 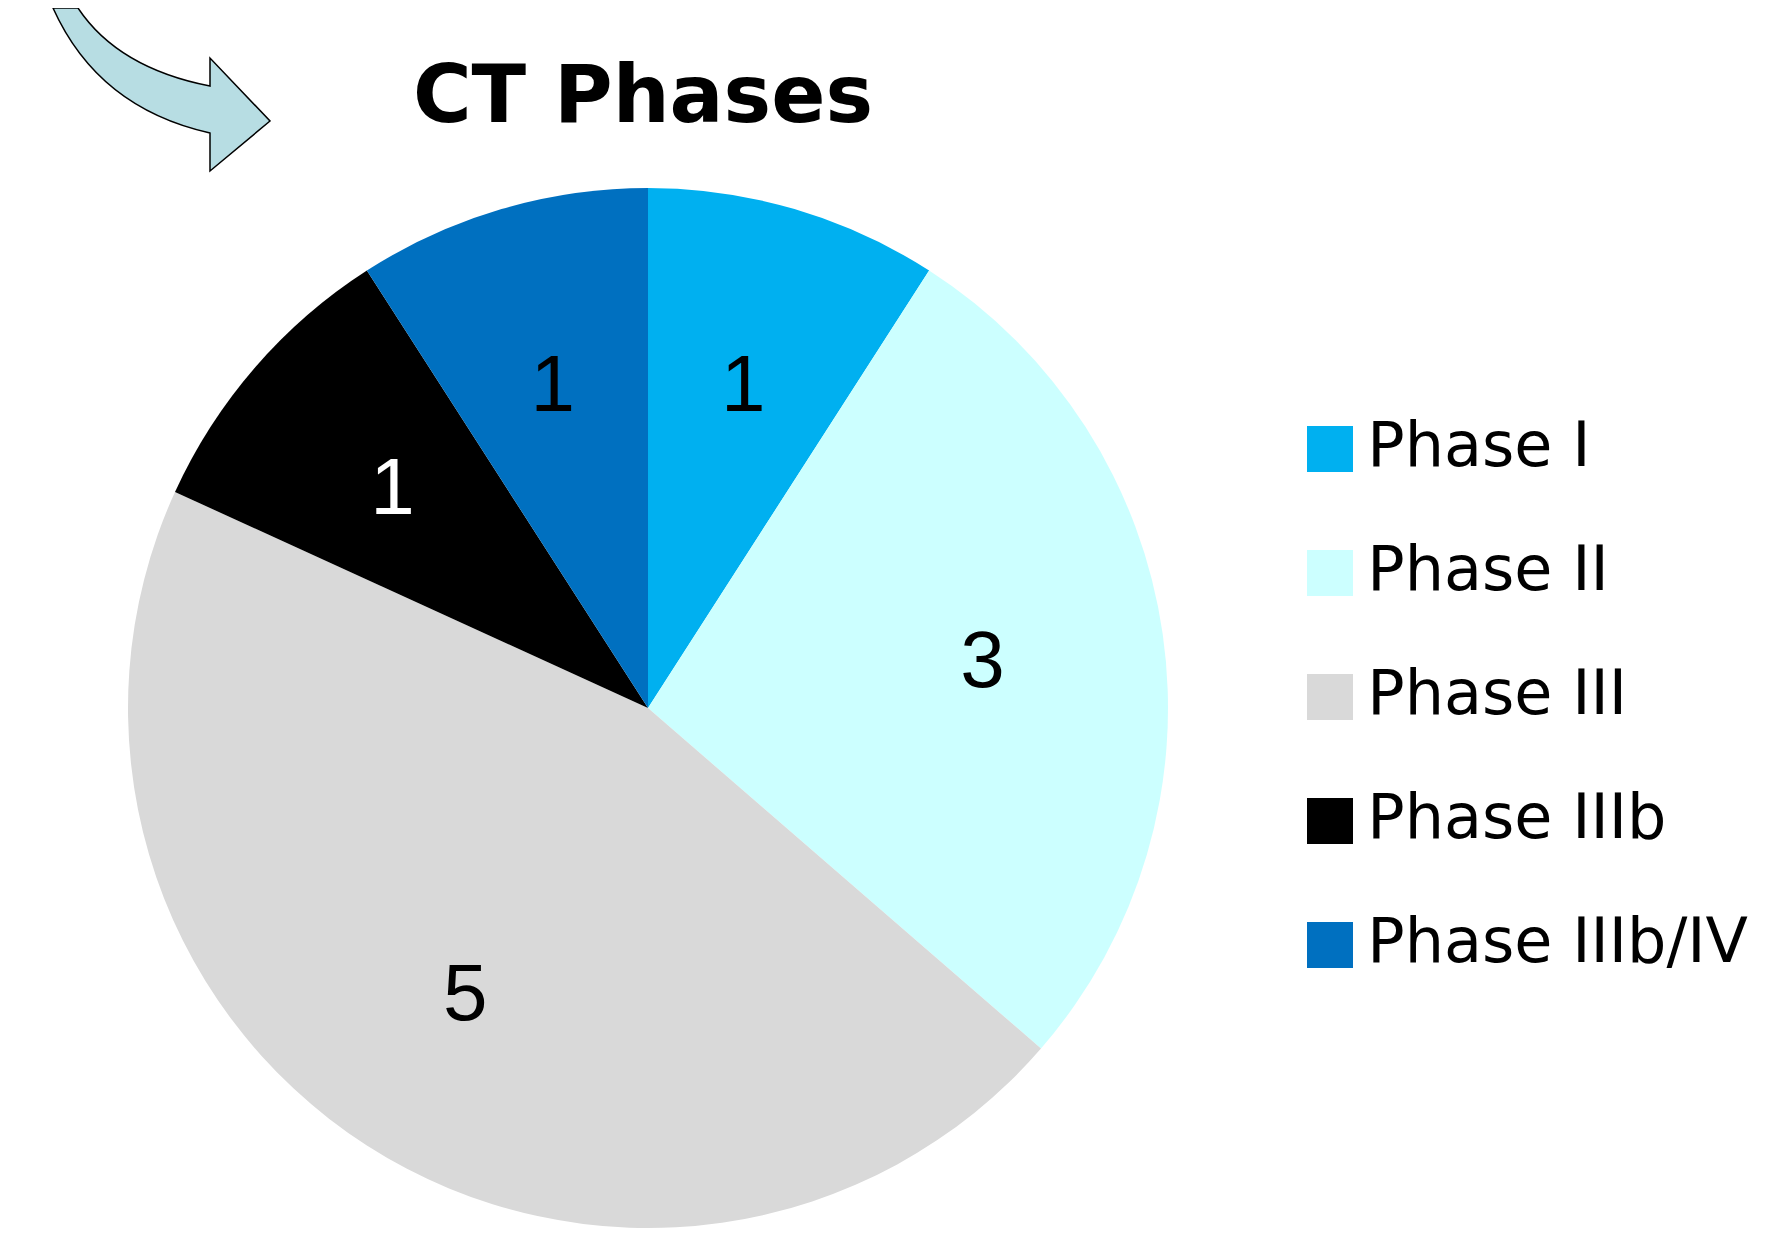 I want to click on legend-label: Phase IIIb, so click(x=1517, y=816).